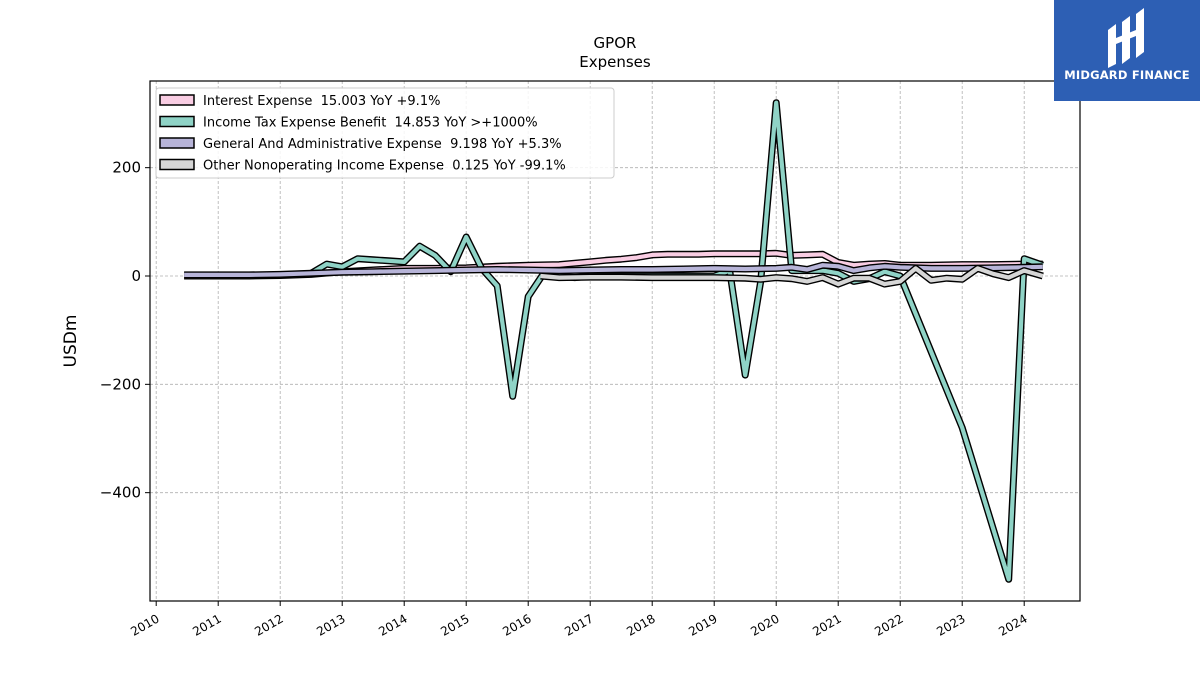  I want to click on x-tick-label: 2011, so click(206, 624).